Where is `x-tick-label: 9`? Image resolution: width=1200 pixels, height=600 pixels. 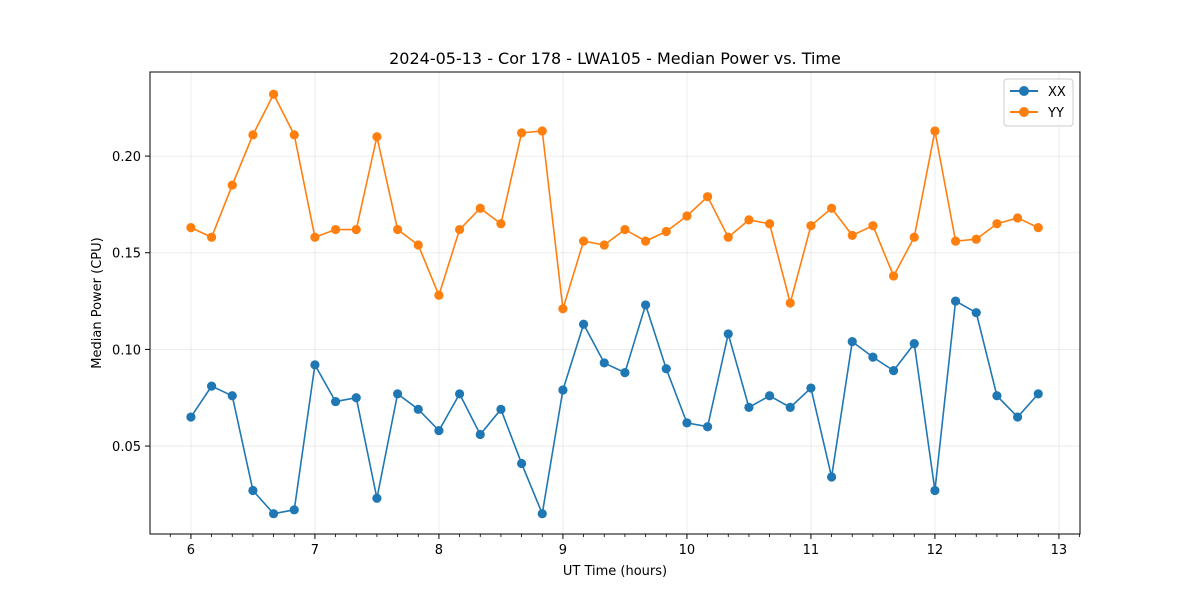
x-tick-label: 9 is located at coordinates (563, 550).